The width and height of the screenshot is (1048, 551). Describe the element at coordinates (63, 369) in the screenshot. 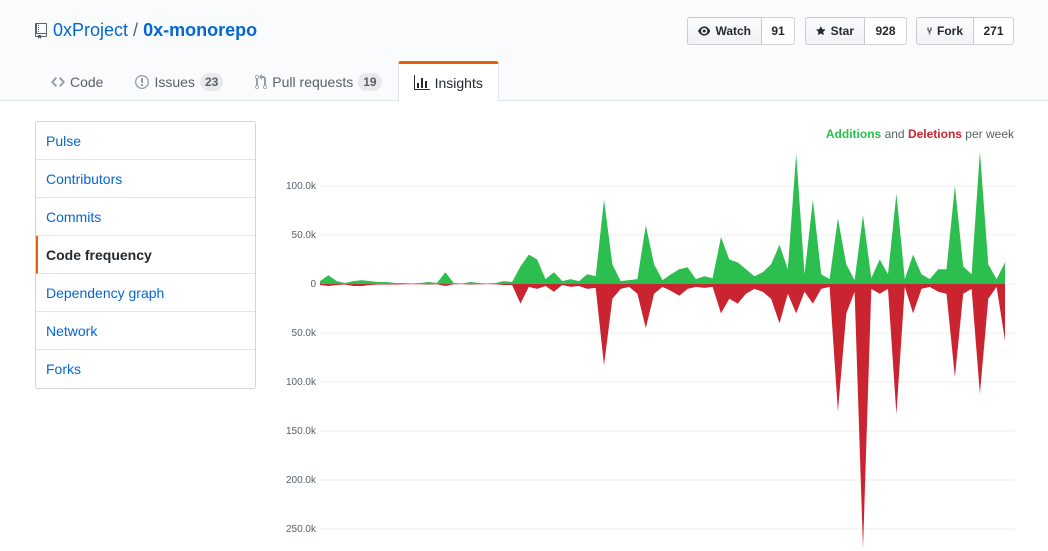

I see `menu-item-forks: Forks` at that location.